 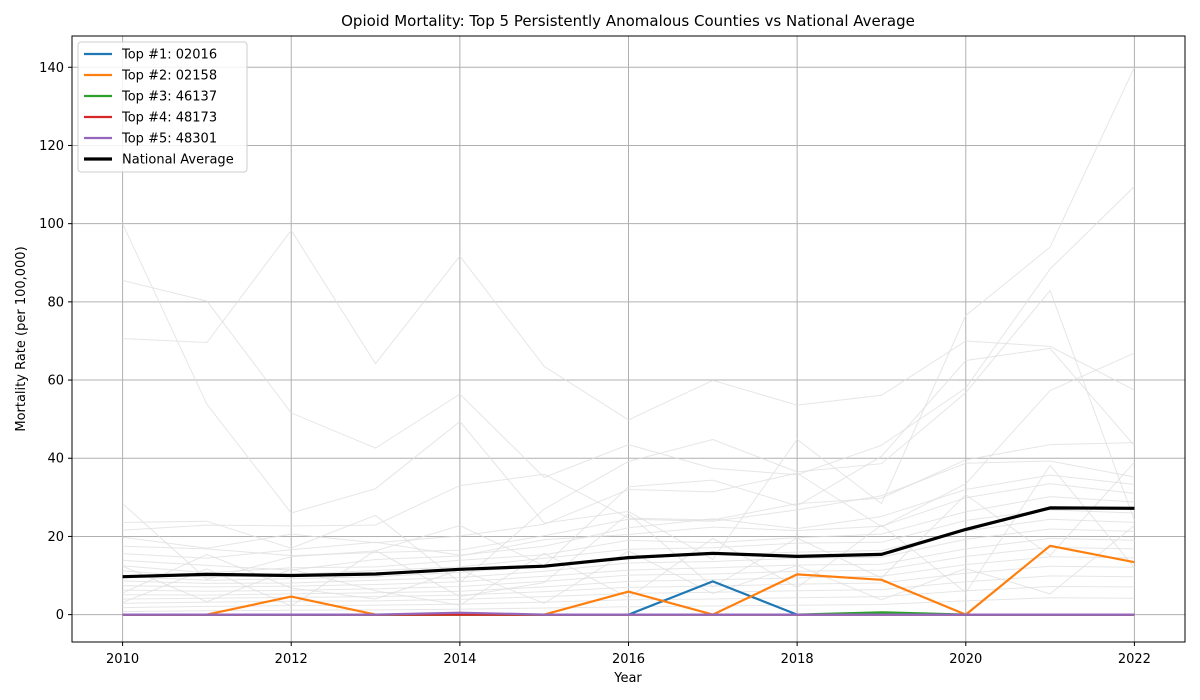 I want to click on legend-box, so click(x=162, y=107).